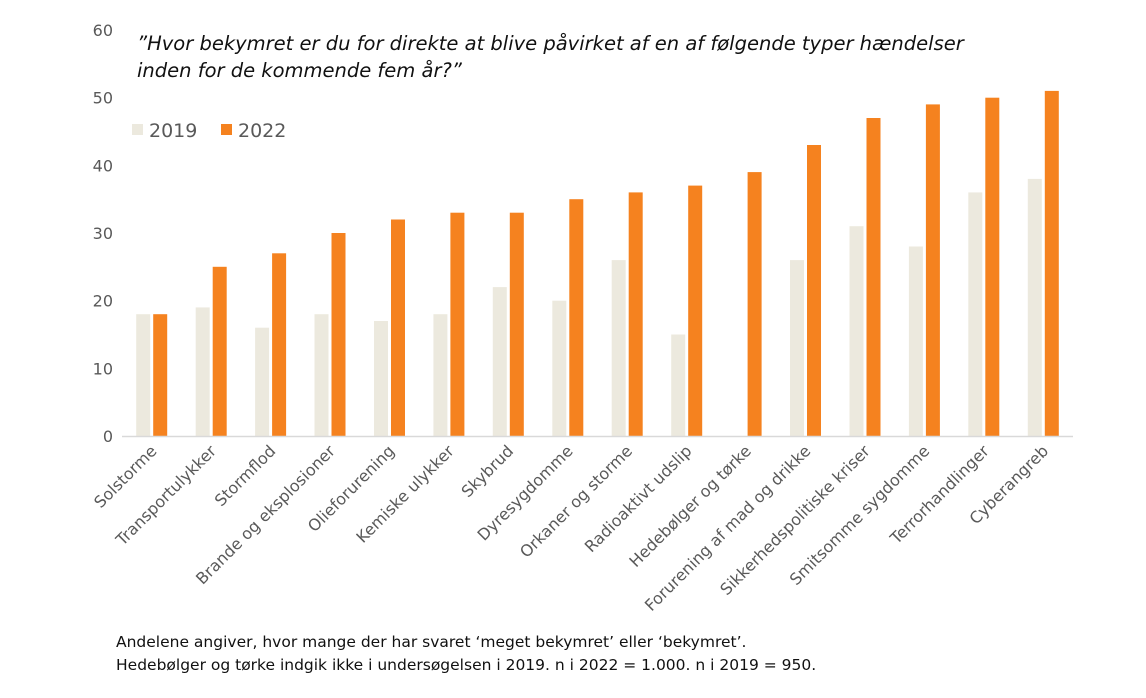 Image resolution: width=1146 pixels, height=698 pixels. I want to click on y-tick-label: 20, so click(103, 301).